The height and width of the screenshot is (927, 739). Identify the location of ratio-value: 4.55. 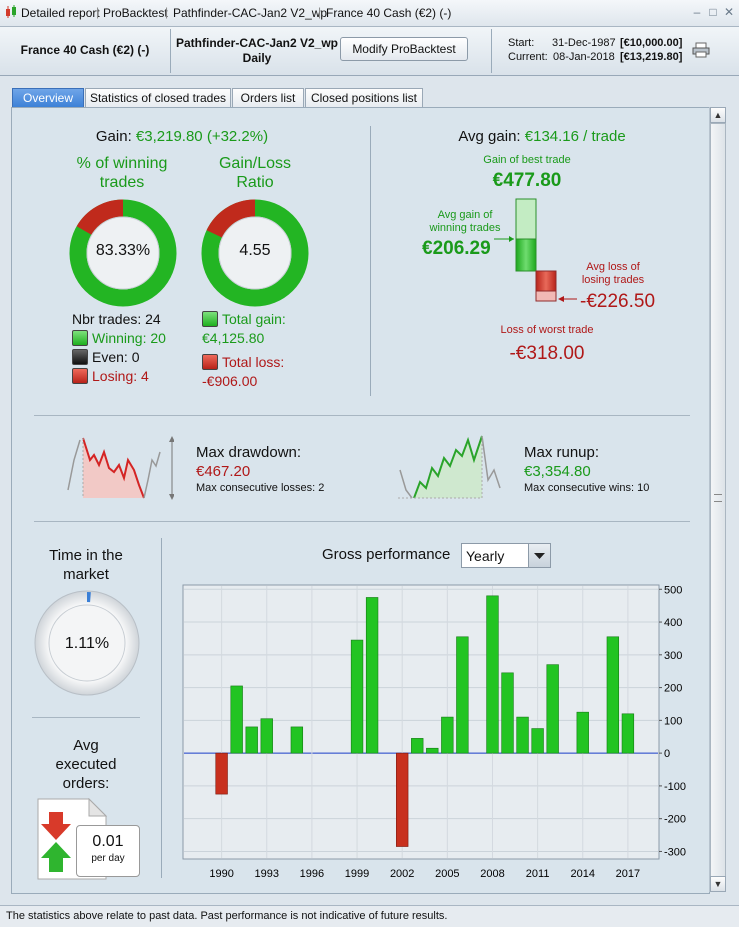
(255, 251).